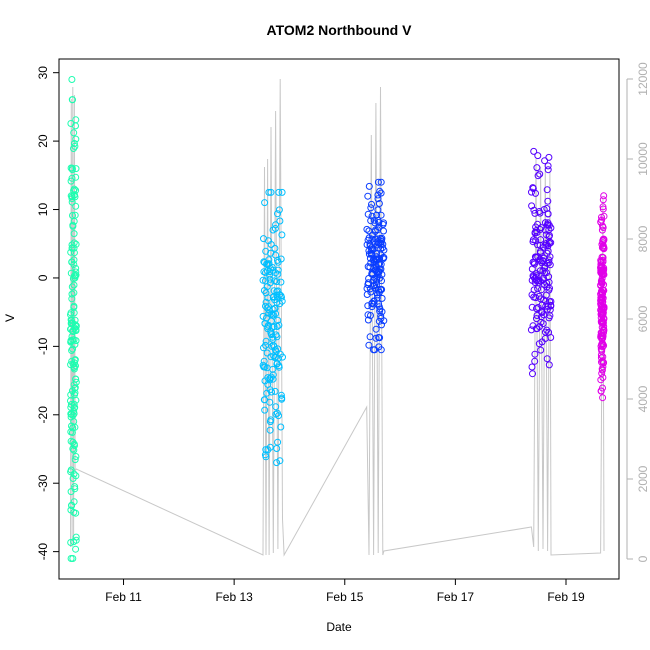  I want to click on y-tick-label: -10, so click(43, 346).